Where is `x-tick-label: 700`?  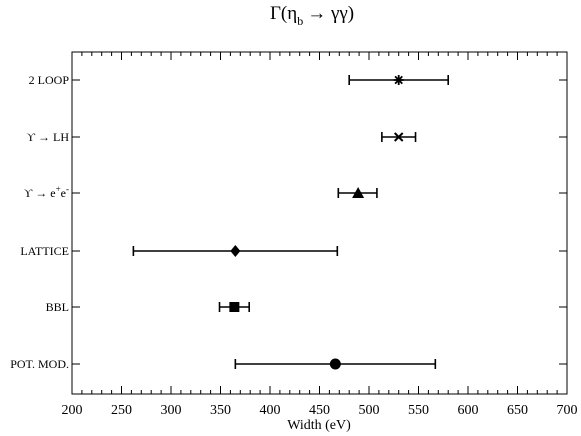
x-tick-label: 700 is located at coordinates (567, 410).